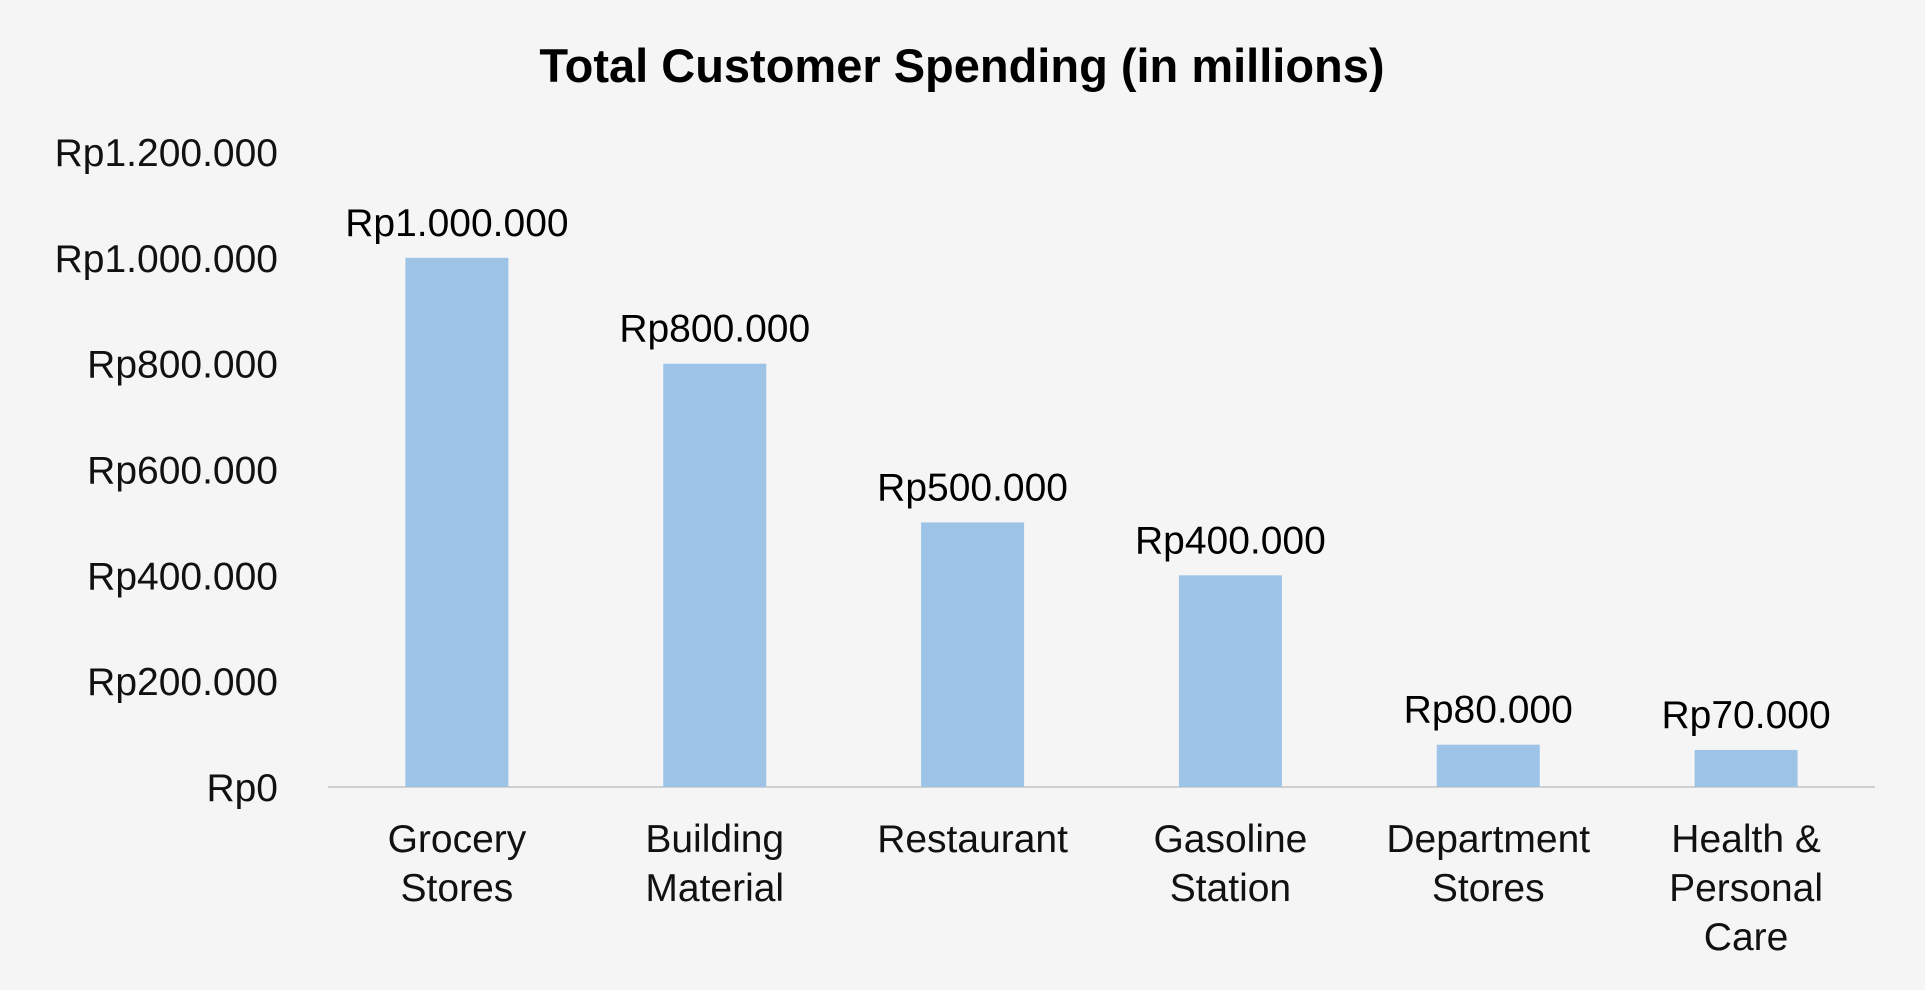  What do you see at coordinates (1230, 864) in the screenshot?
I see `x-tick-label: Gasoline Station` at bounding box center [1230, 864].